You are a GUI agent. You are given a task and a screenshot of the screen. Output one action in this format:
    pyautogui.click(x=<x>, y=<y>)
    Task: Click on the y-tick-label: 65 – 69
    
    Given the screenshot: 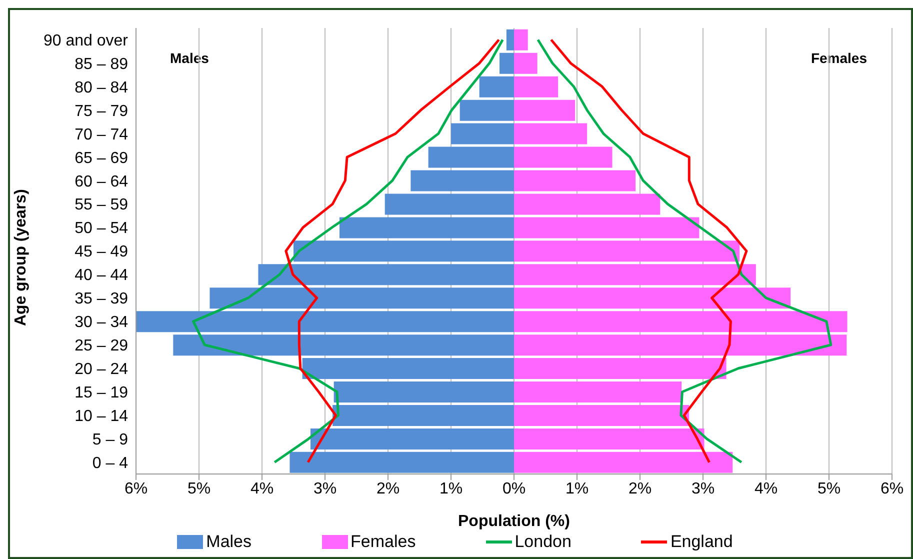 What is the action you would take?
    pyautogui.click(x=101, y=158)
    